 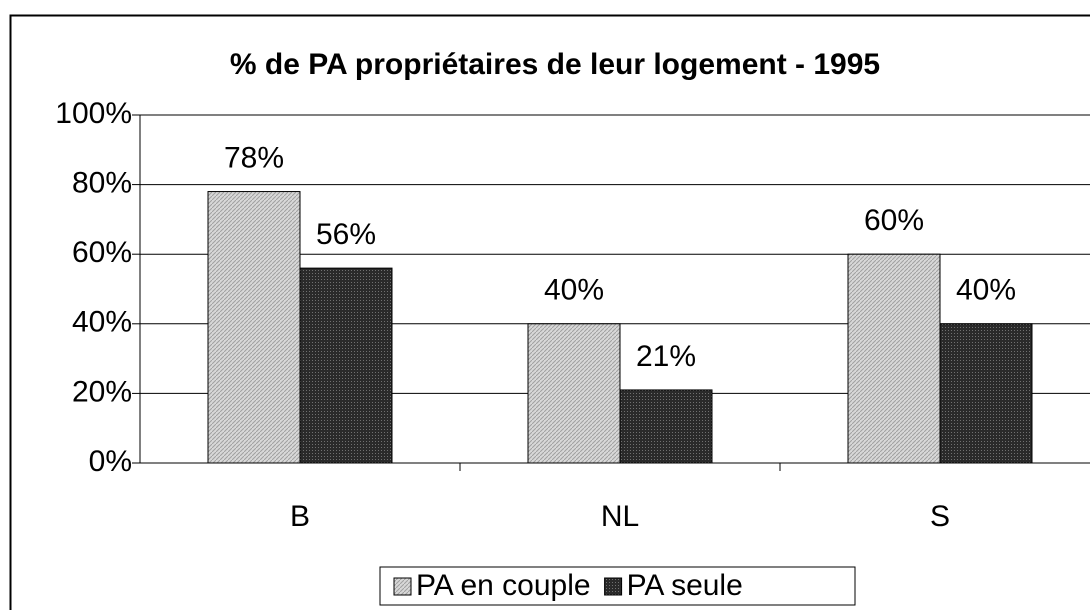 I want to click on y-tick-label: 60%, so click(x=102, y=252).